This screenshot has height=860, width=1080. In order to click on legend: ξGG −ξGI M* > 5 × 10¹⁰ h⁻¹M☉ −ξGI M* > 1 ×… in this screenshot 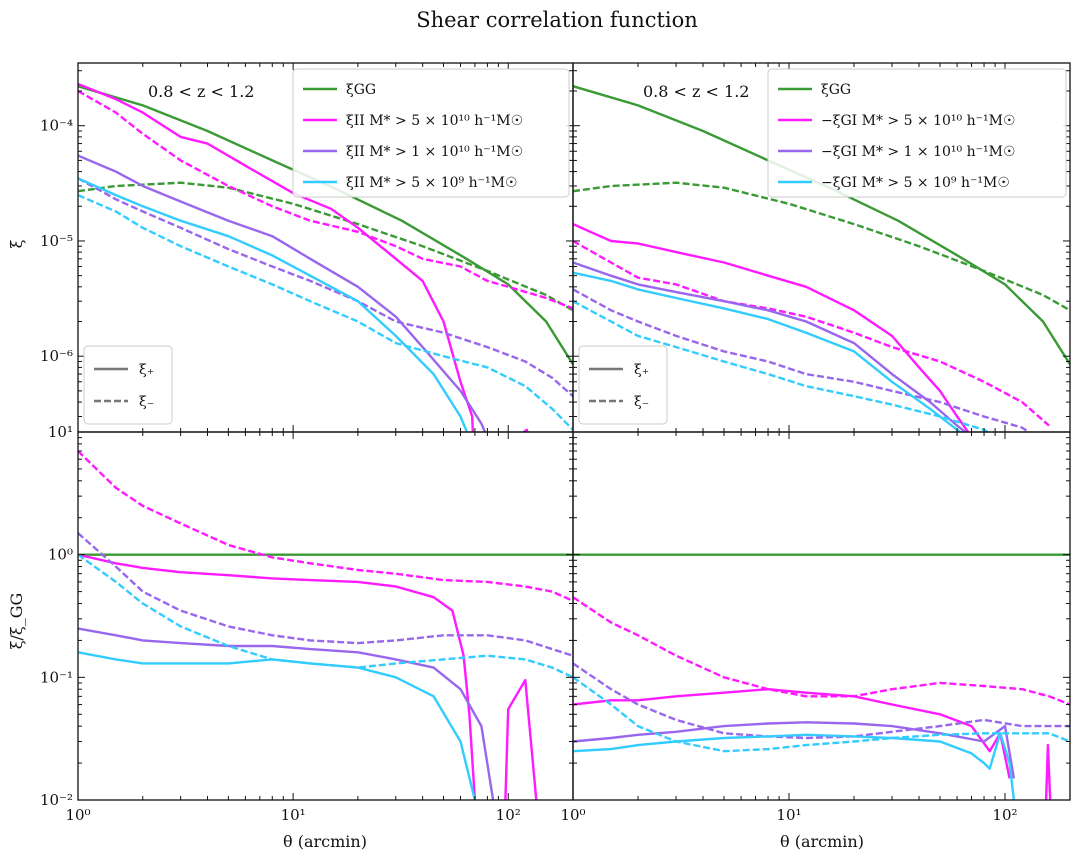, I will do `click(917, 133)`.